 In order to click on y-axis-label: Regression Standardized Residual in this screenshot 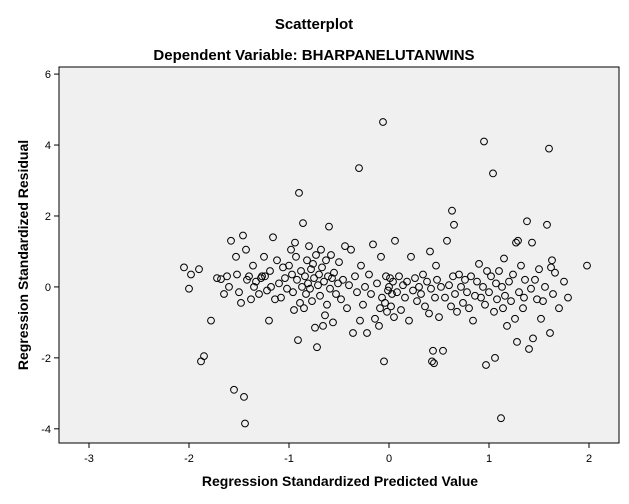, I will do `click(23, 255)`.